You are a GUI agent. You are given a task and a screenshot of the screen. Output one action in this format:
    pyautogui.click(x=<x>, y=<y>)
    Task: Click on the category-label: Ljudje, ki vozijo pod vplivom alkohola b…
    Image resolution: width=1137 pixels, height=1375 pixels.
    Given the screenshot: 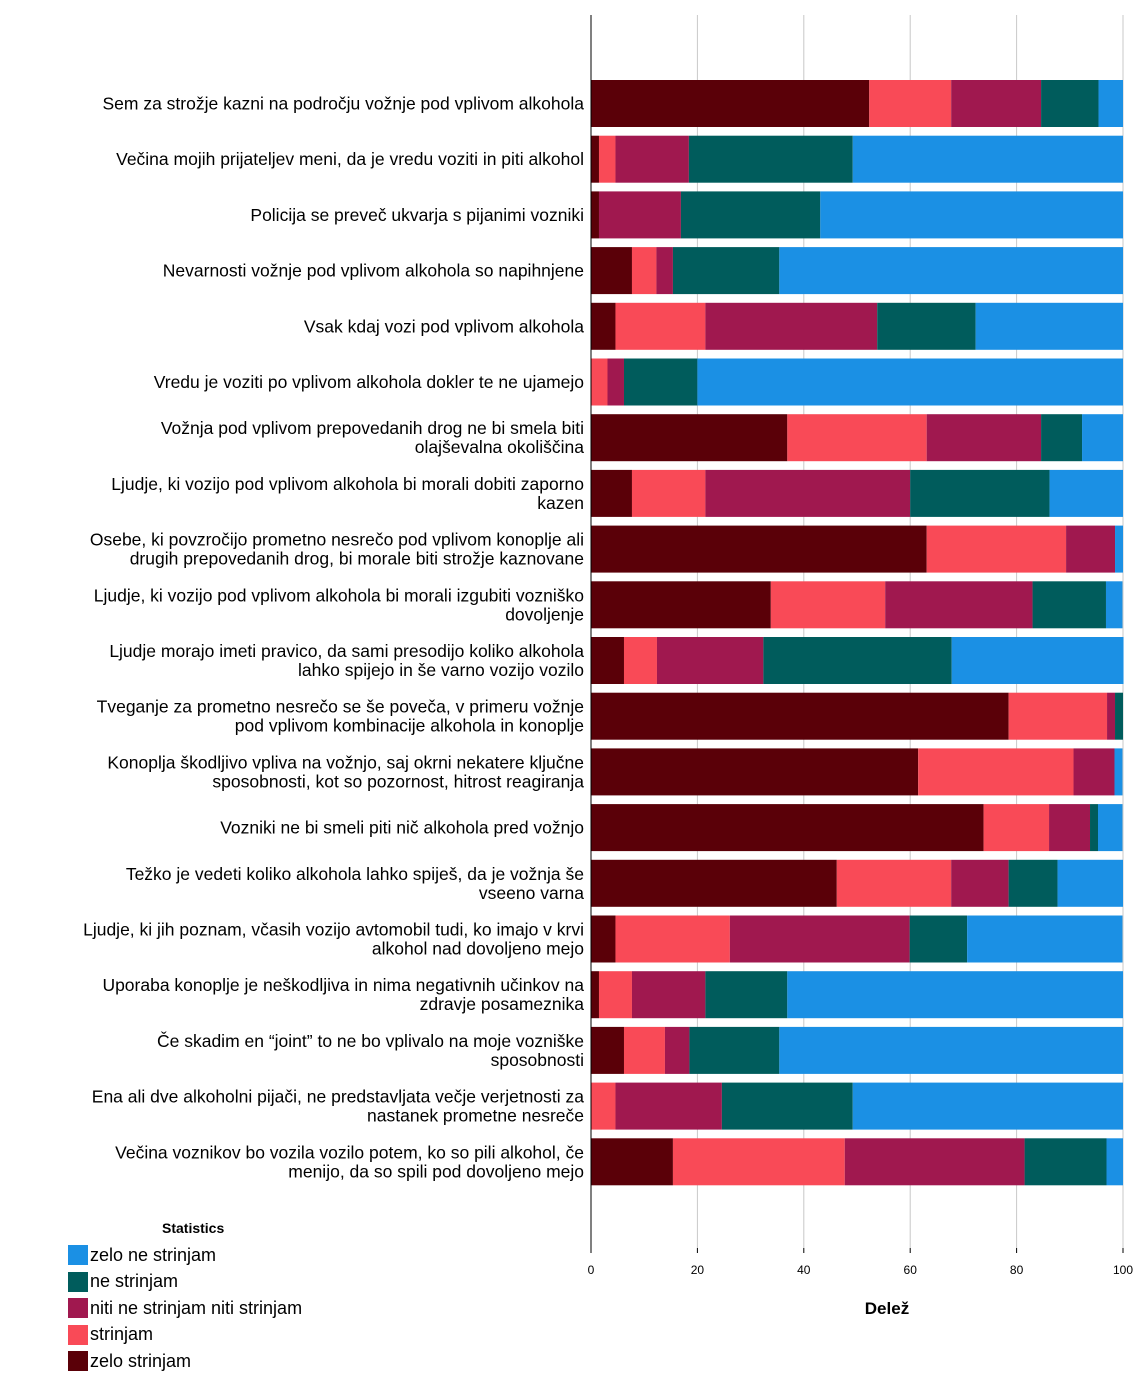 What is the action you would take?
    pyautogui.click(x=347, y=493)
    